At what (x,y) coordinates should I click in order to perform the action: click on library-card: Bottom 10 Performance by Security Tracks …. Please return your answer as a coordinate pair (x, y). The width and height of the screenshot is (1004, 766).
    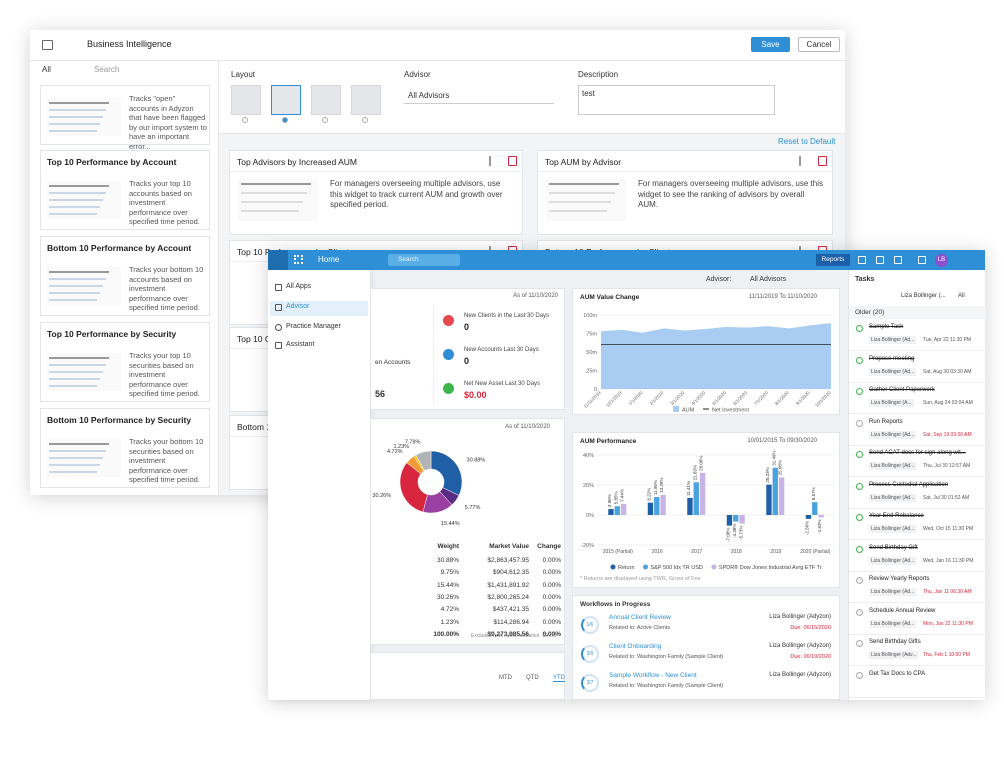
    Looking at the image, I should click on (125, 448).